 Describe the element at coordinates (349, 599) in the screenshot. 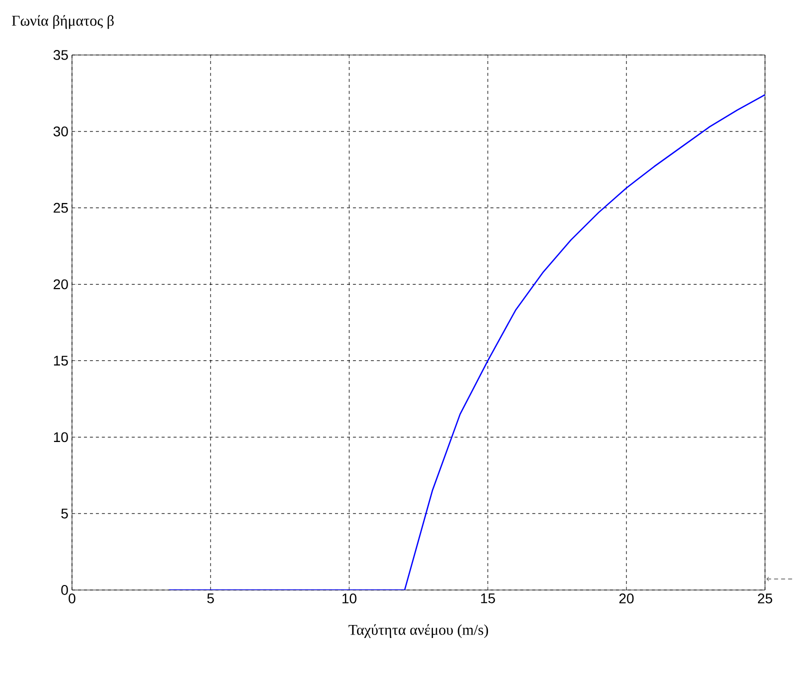

I see `x-tick-label: 10` at that location.